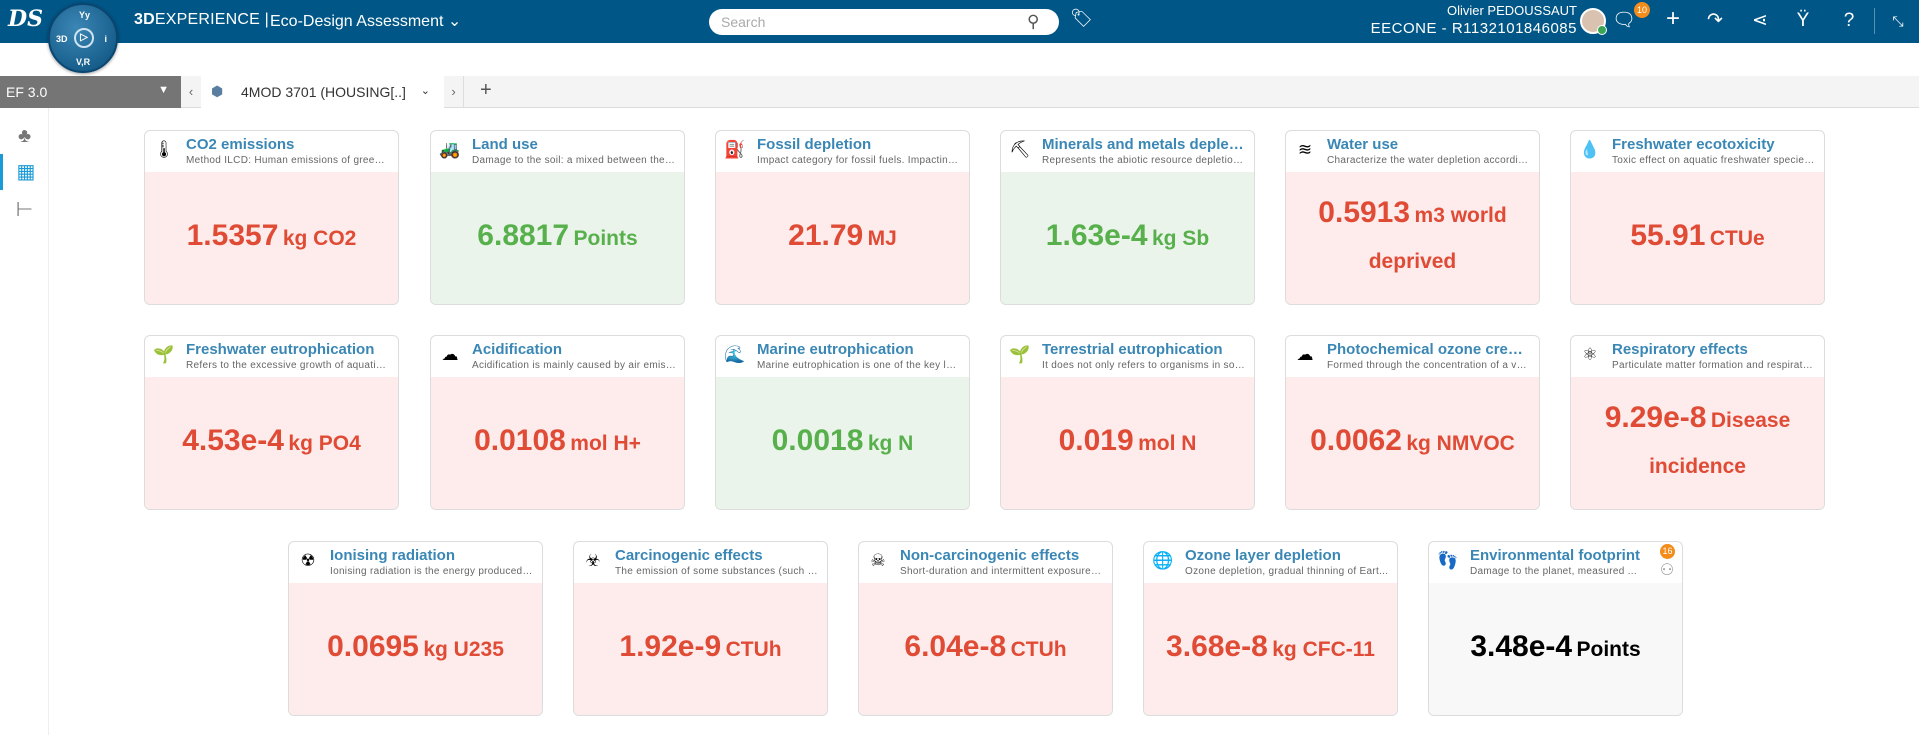  Describe the element at coordinates (670, 646) in the screenshot. I see `indicator-value: 1.92e-9` at that location.